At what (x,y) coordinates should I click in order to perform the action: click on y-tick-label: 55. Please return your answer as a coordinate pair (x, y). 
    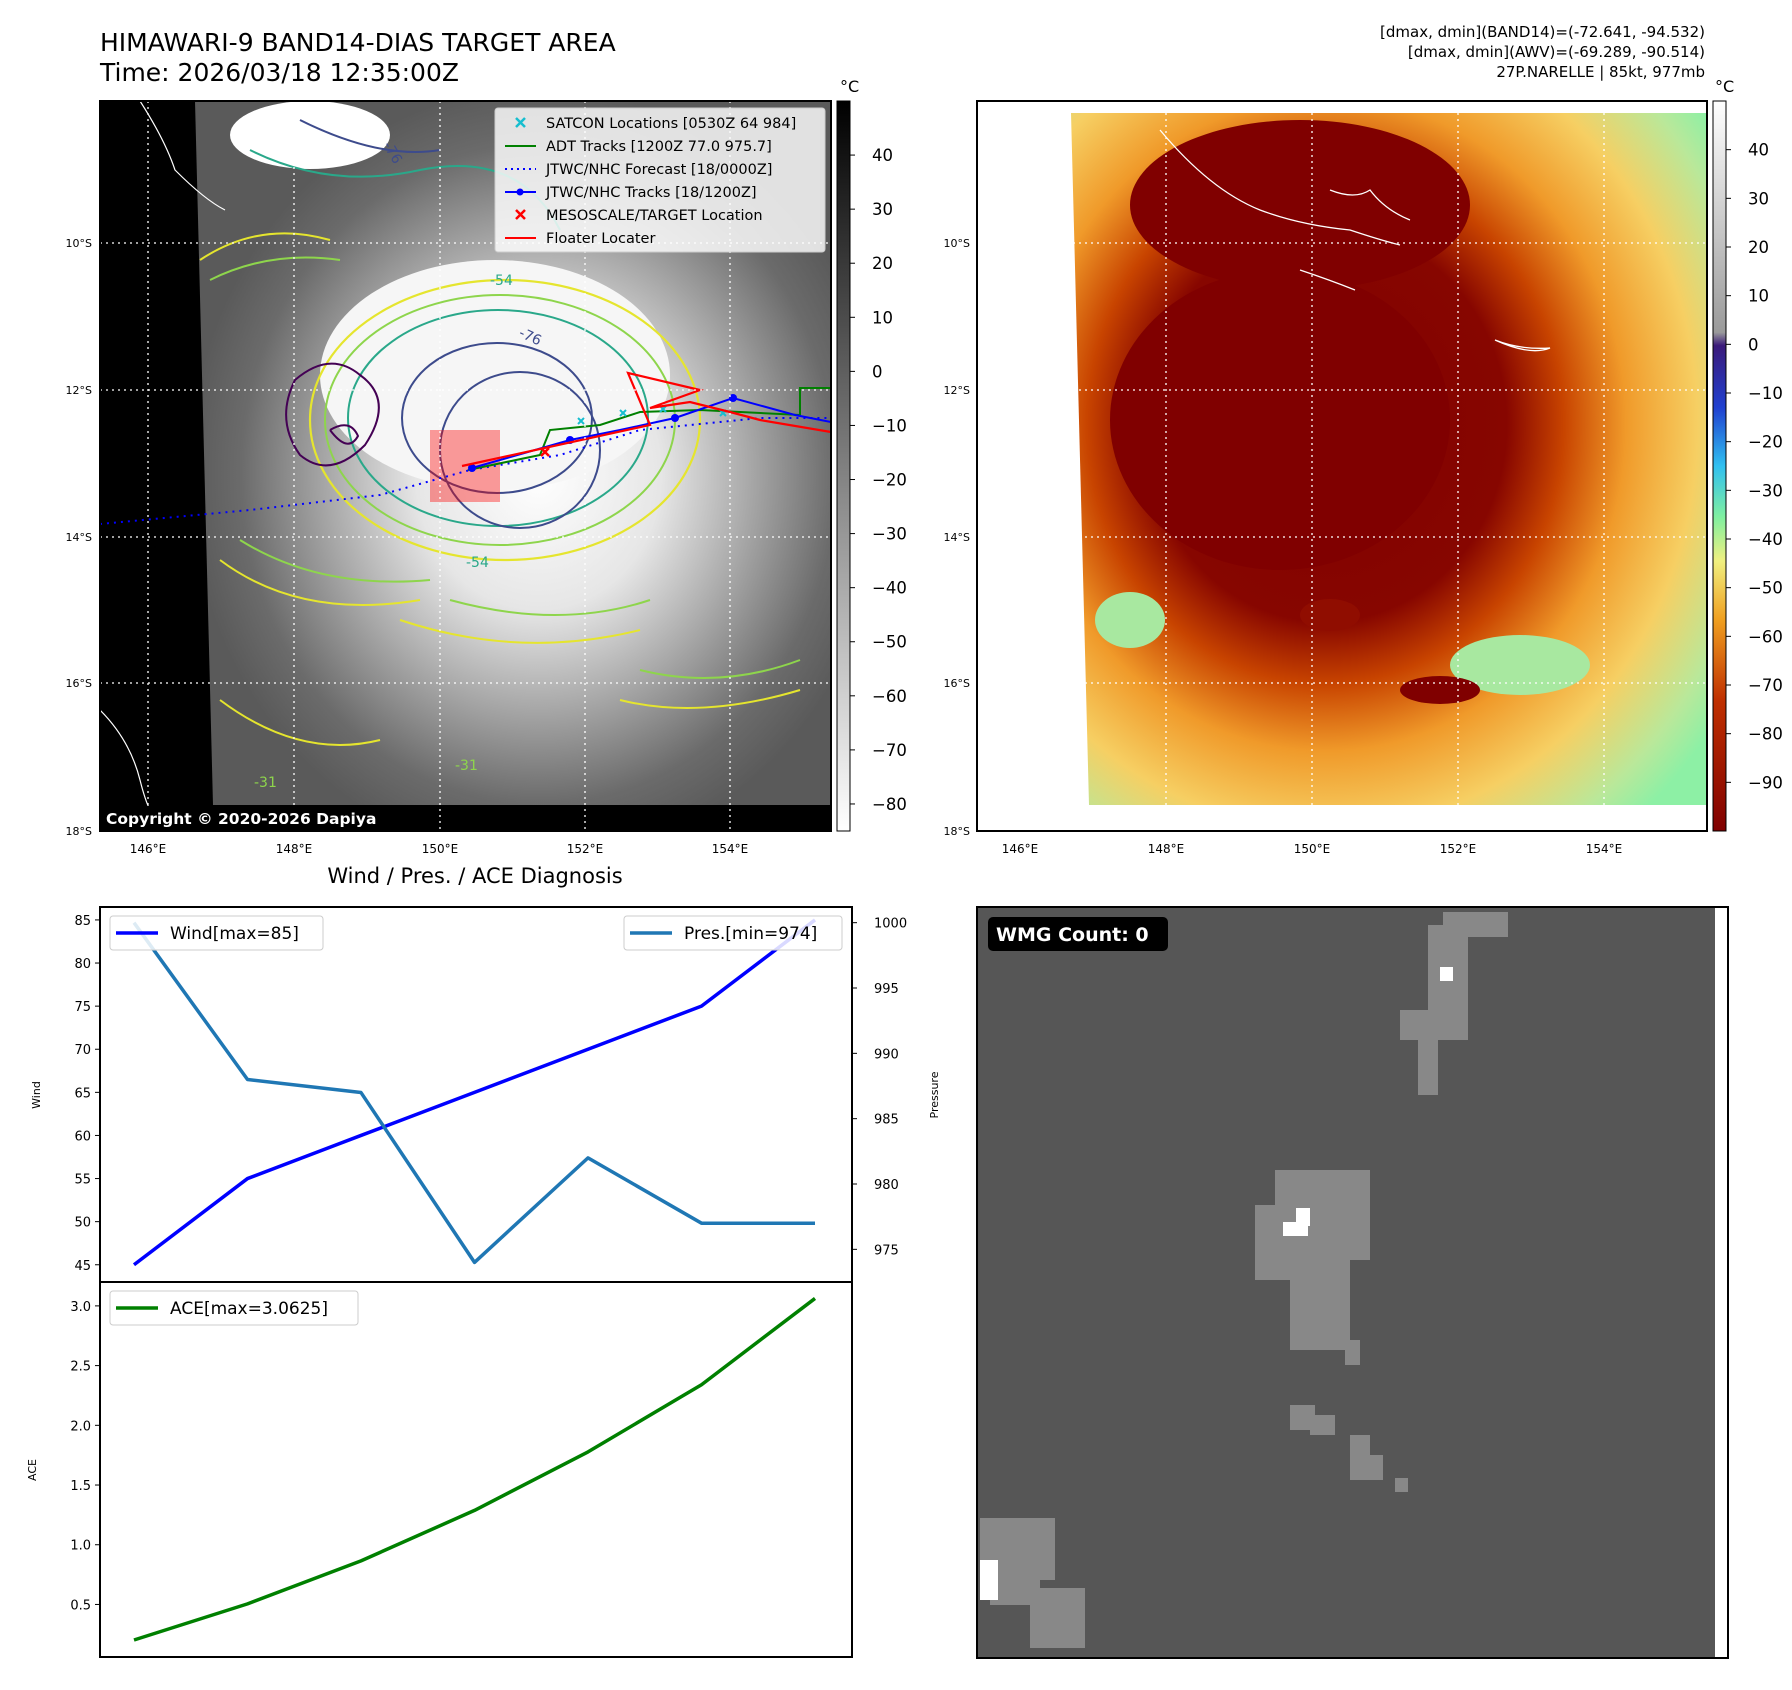
    Looking at the image, I should click on (82, 1180).